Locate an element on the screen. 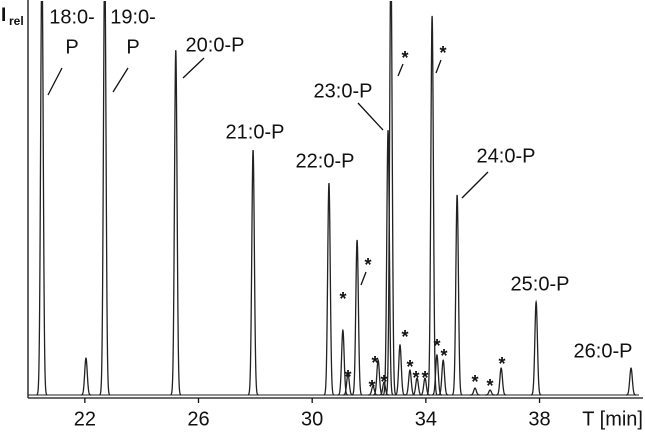  peak-label: 24:0-P is located at coordinates (506, 156).